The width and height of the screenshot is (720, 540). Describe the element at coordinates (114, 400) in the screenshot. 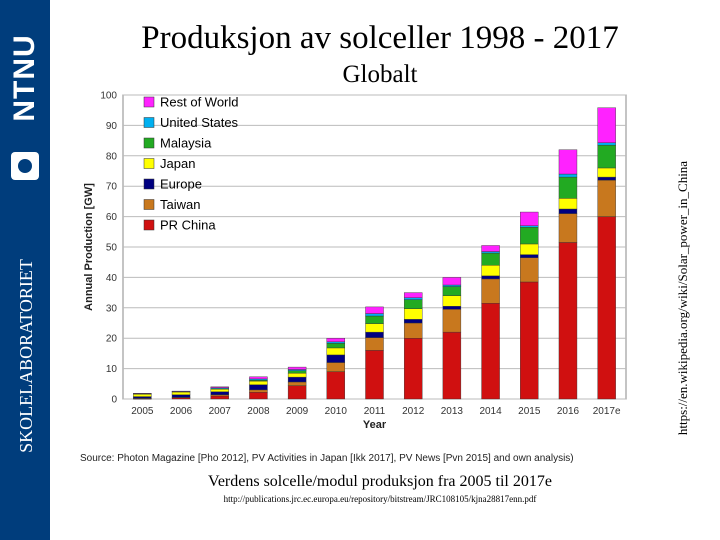

I see `y-tick-label: 0` at that location.